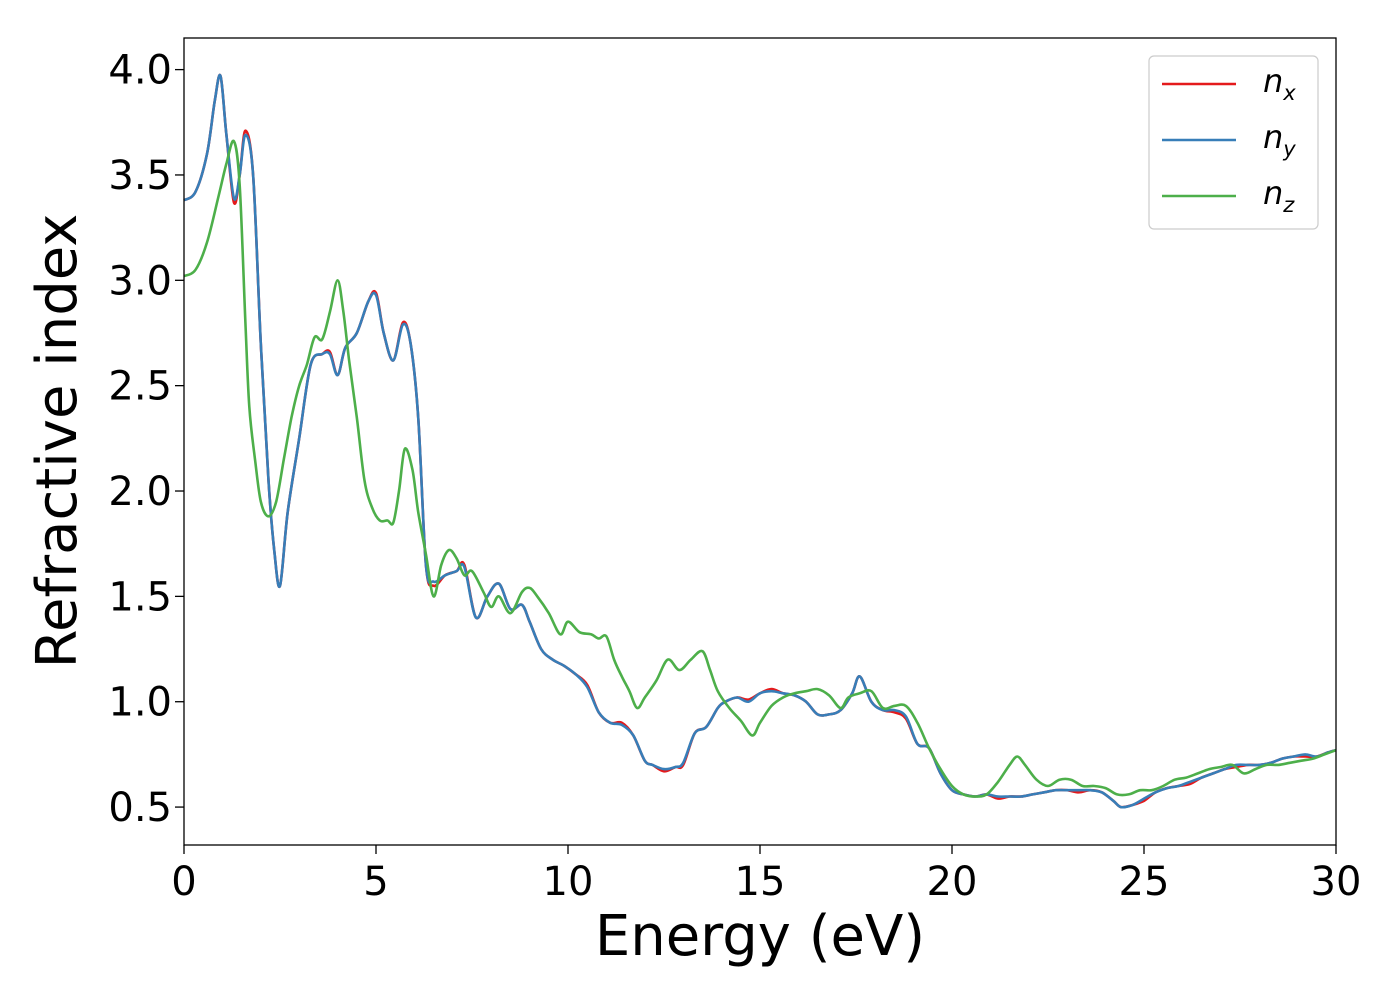 Image resolution: width=1400 pixels, height=1000 pixels. What do you see at coordinates (375, 882) in the screenshot?
I see `x-tick-label: 5` at bounding box center [375, 882].